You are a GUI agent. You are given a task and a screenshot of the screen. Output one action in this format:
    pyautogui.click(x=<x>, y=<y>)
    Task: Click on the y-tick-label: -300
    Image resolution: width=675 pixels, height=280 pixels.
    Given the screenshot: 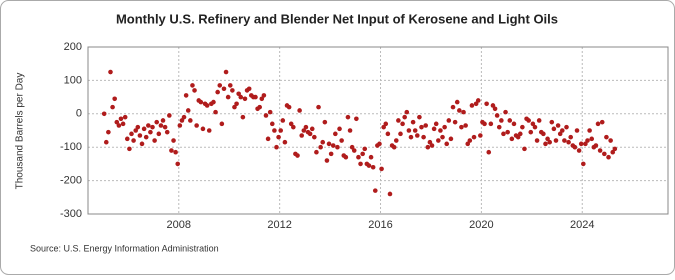 What is the action you would take?
    pyautogui.click(x=71, y=214)
    